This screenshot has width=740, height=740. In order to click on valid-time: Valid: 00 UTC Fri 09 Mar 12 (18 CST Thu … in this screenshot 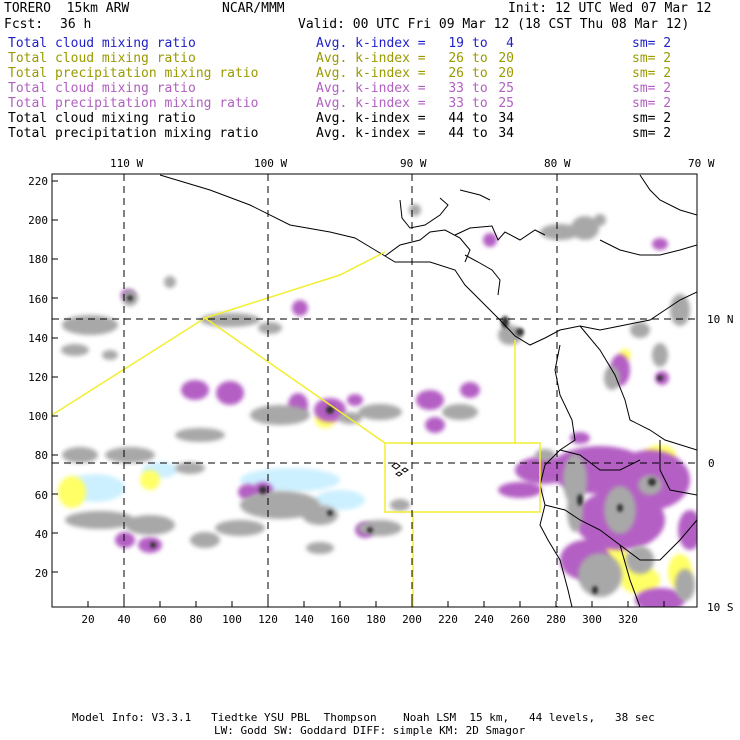, I will do `click(494, 24)`.